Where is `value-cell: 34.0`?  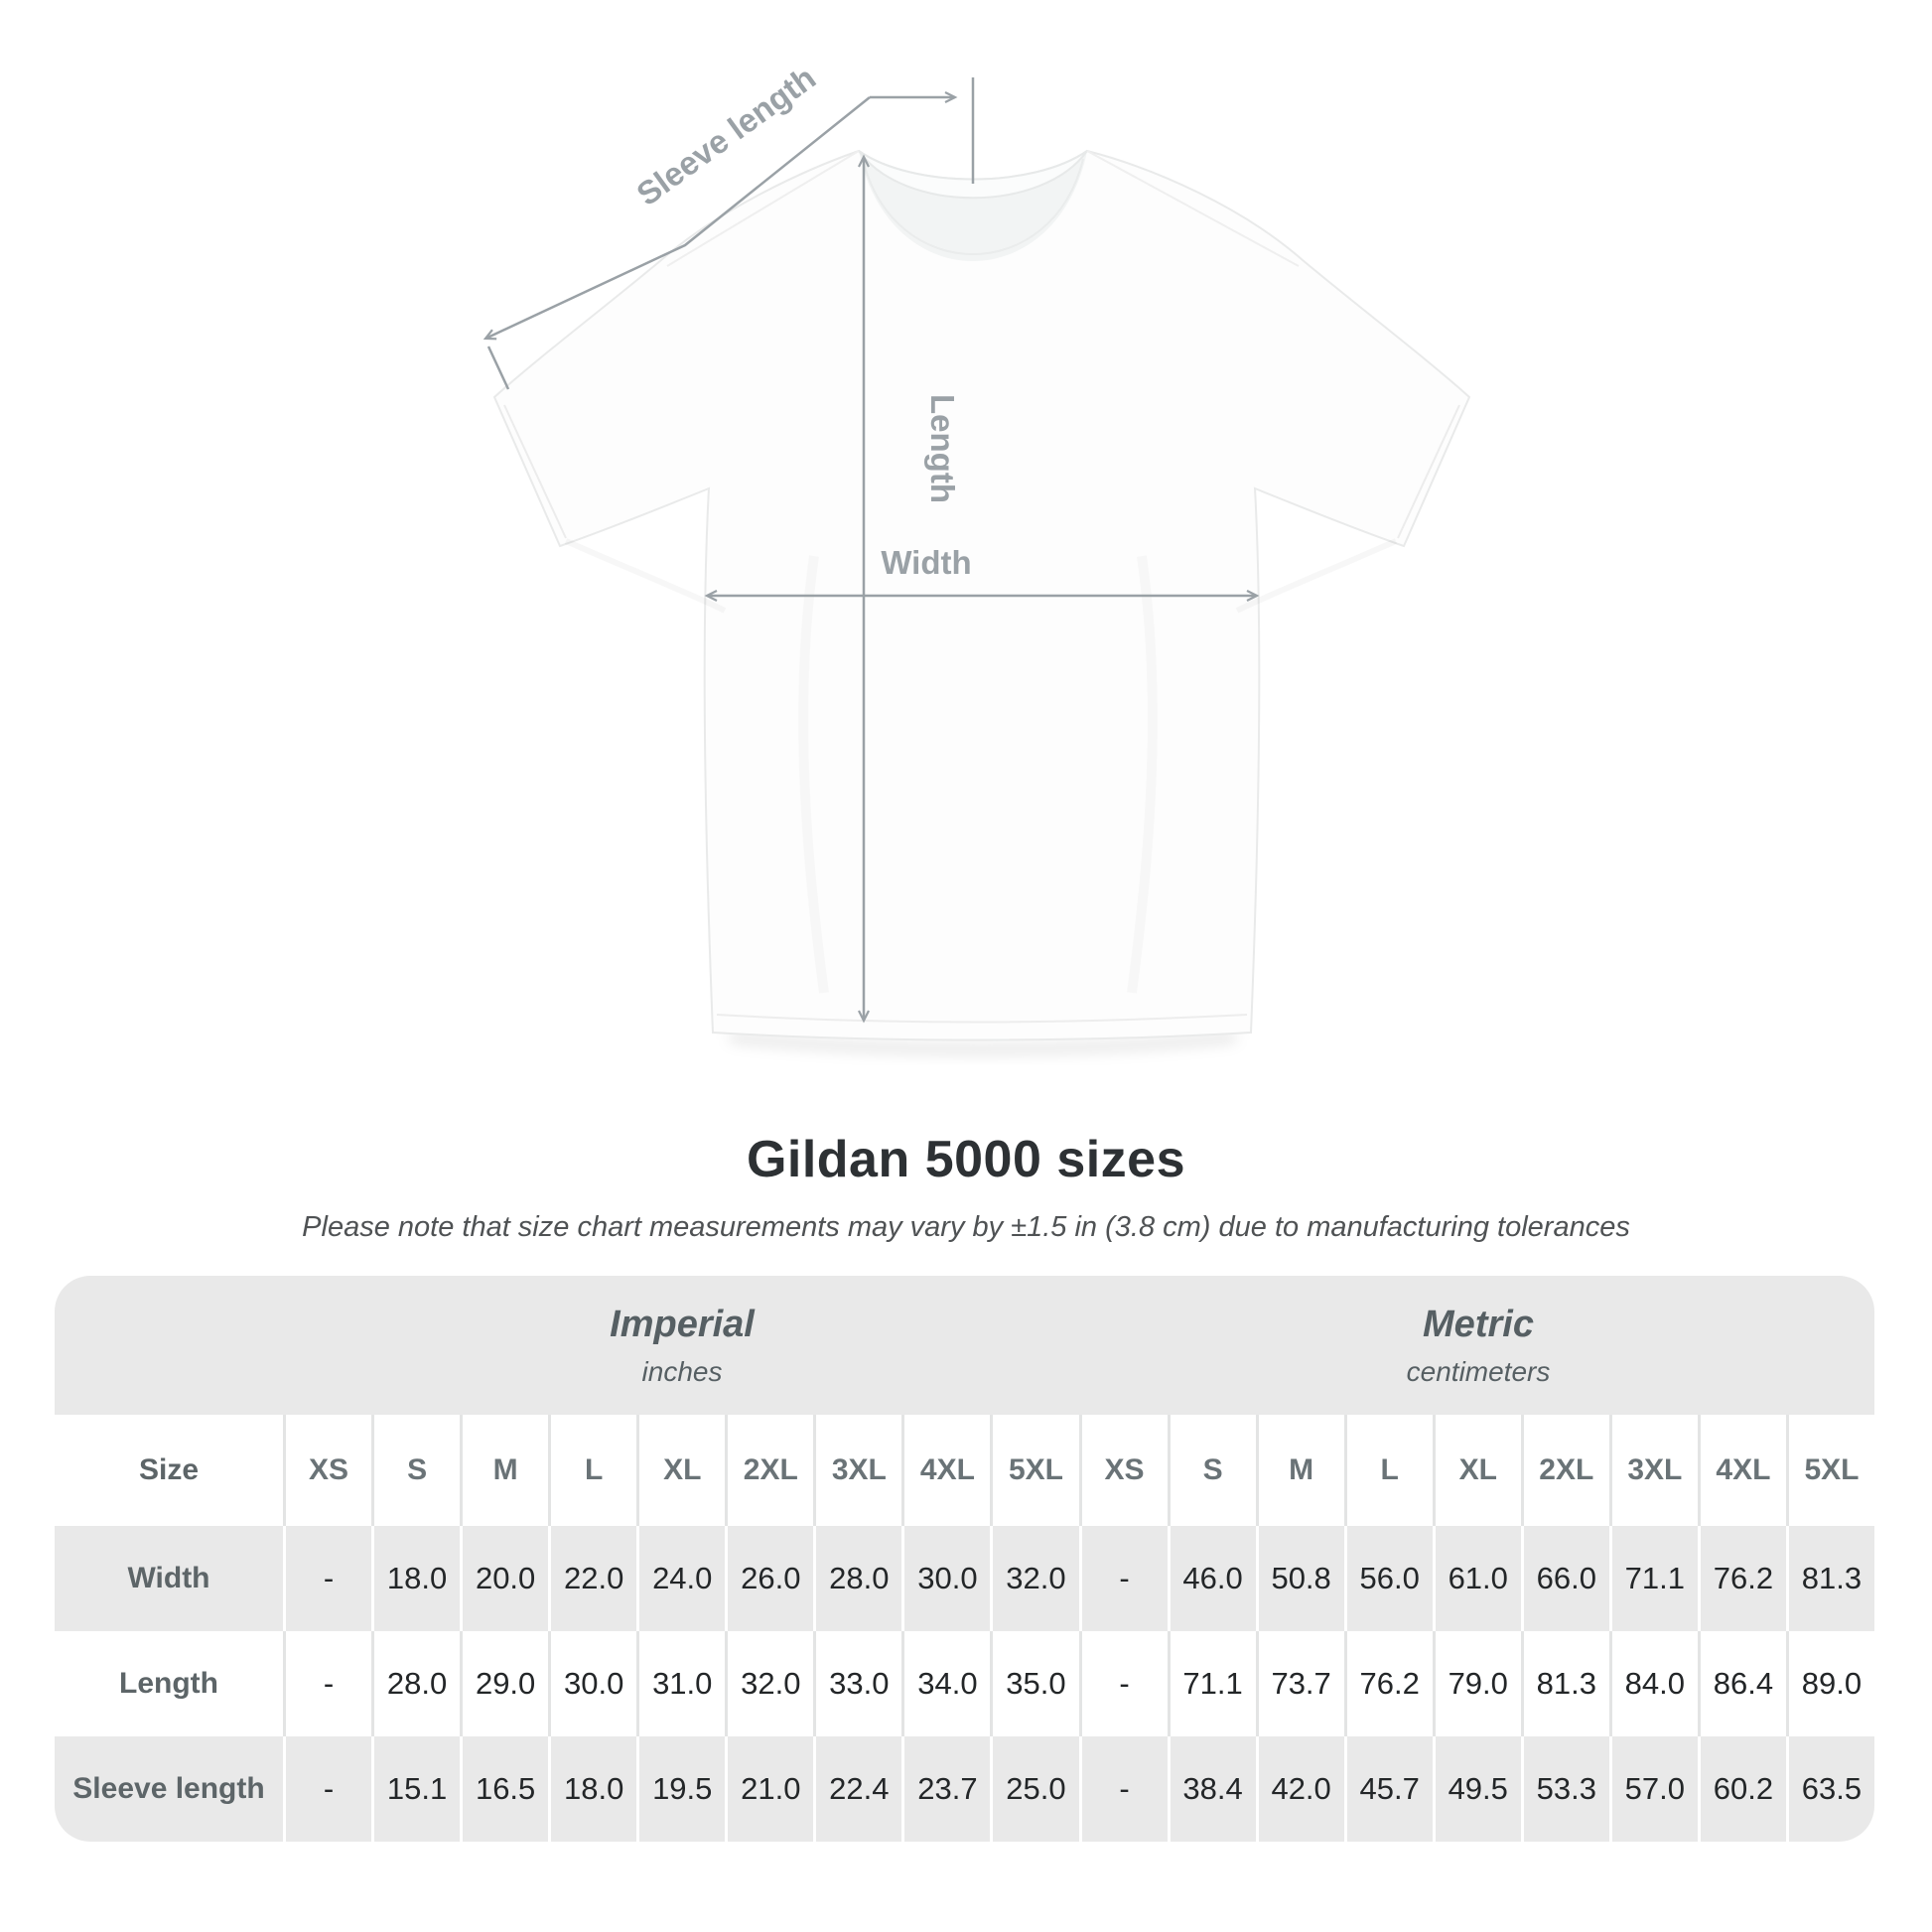 value-cell: 34.0 is located at coordinates (946, 1684).